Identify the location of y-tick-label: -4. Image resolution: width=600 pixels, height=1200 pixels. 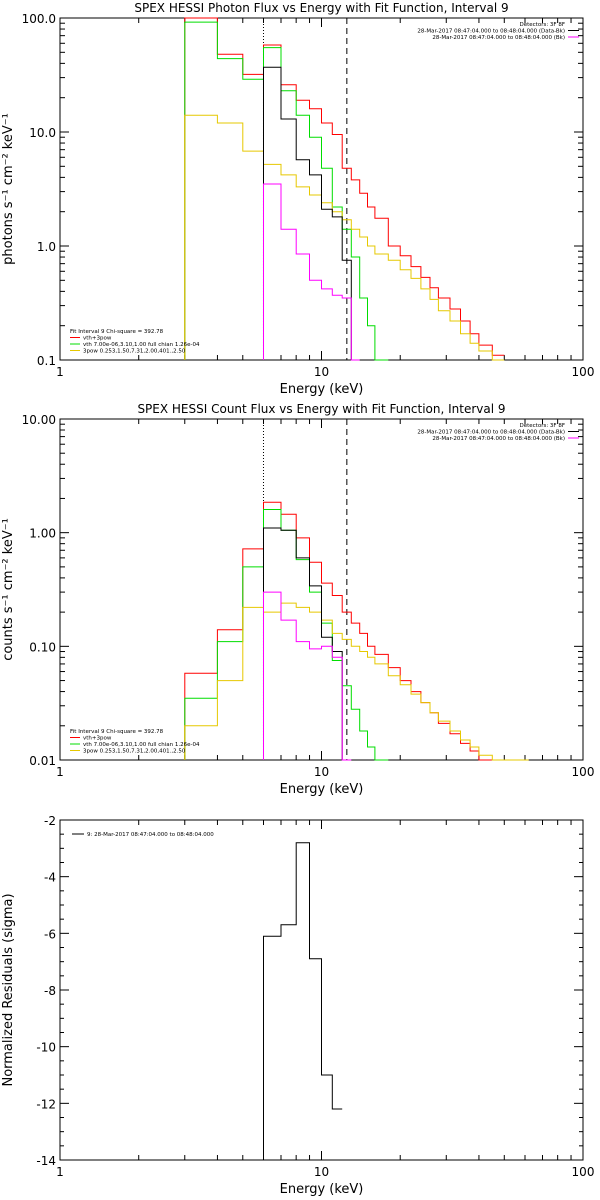
(50, 878).